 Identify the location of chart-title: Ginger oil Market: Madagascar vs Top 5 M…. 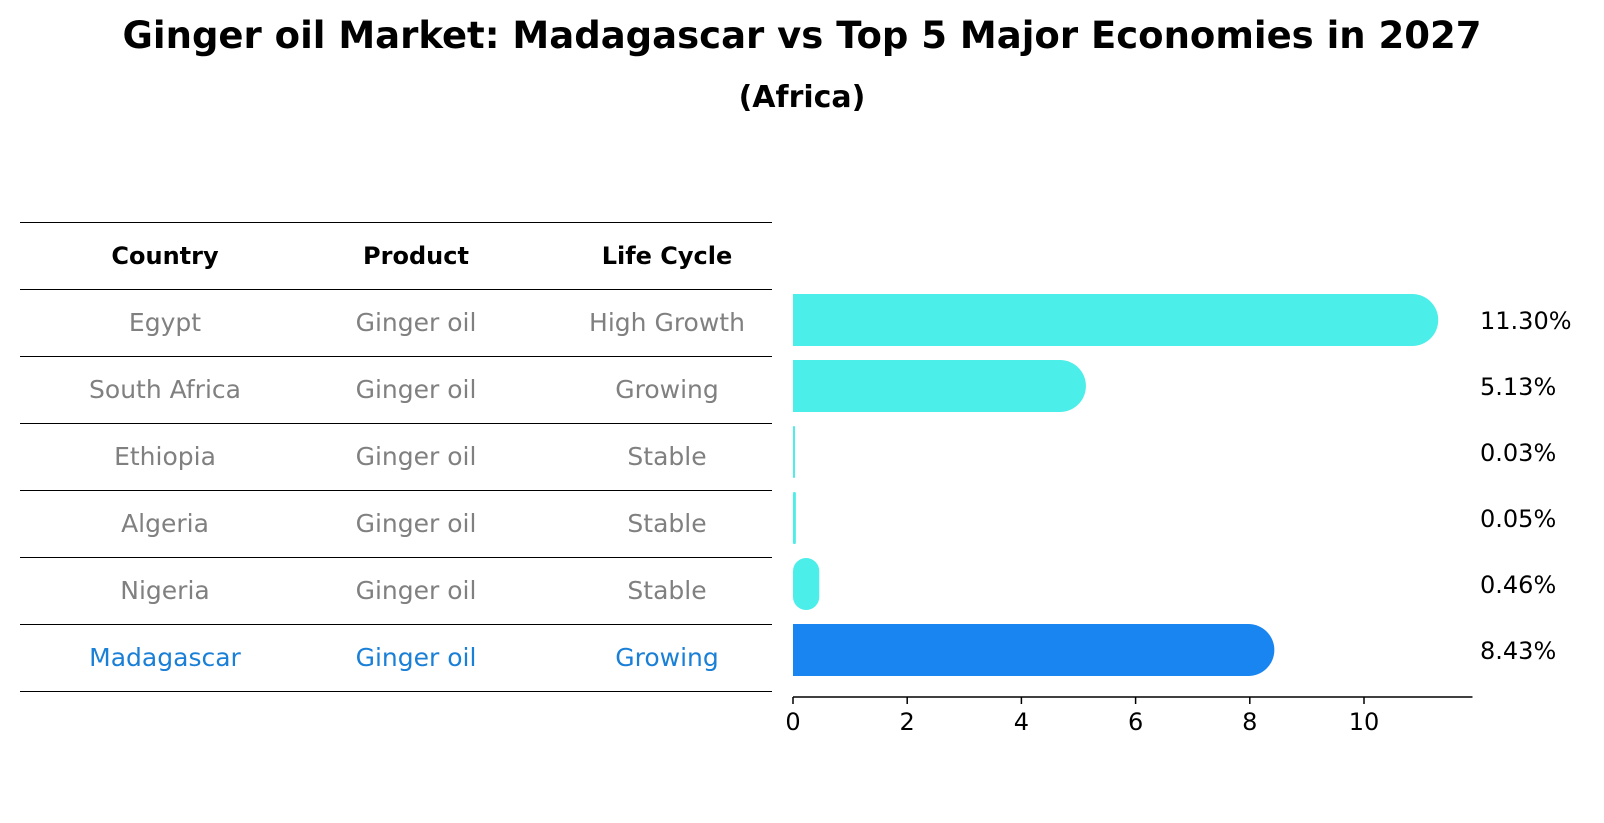
(802, 35).